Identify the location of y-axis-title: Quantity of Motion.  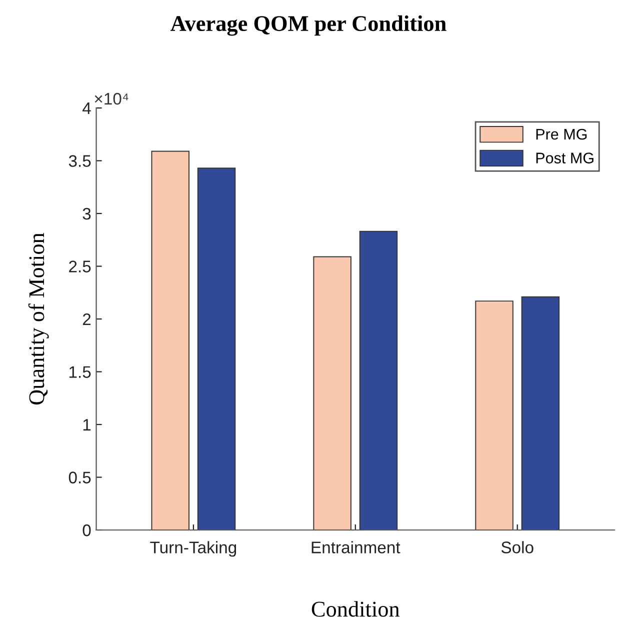
(38, 318).